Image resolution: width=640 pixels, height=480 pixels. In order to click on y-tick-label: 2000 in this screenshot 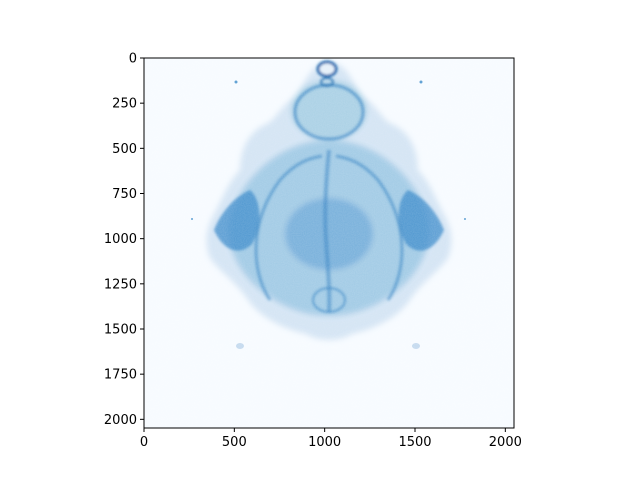, I will do `click(120, 420)`.